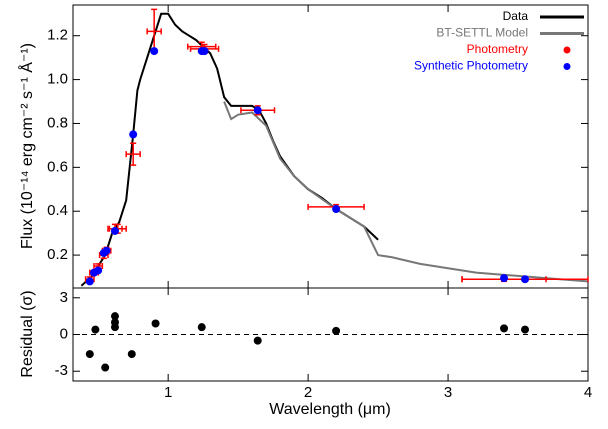 The image size is (608, 429). What do you see at coordinates (26, 146) in the screenshot?
I see `y-axis-label: Flux (10⁻¹⁴ erg cm⁻² s⁻¹ Å⁻¹)` at bounding box center [26, 146].